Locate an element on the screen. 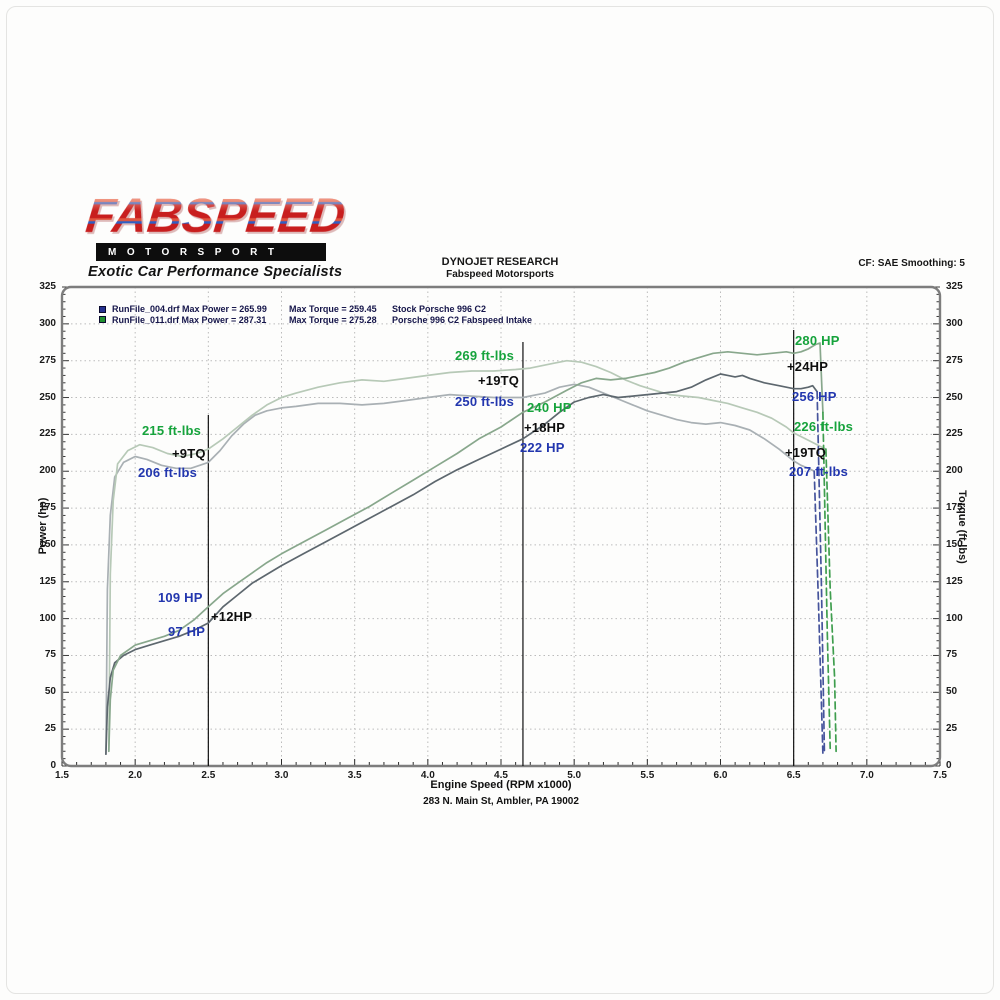  y-axis-title-power: Power (hp) is located at coordinates (43, 526).